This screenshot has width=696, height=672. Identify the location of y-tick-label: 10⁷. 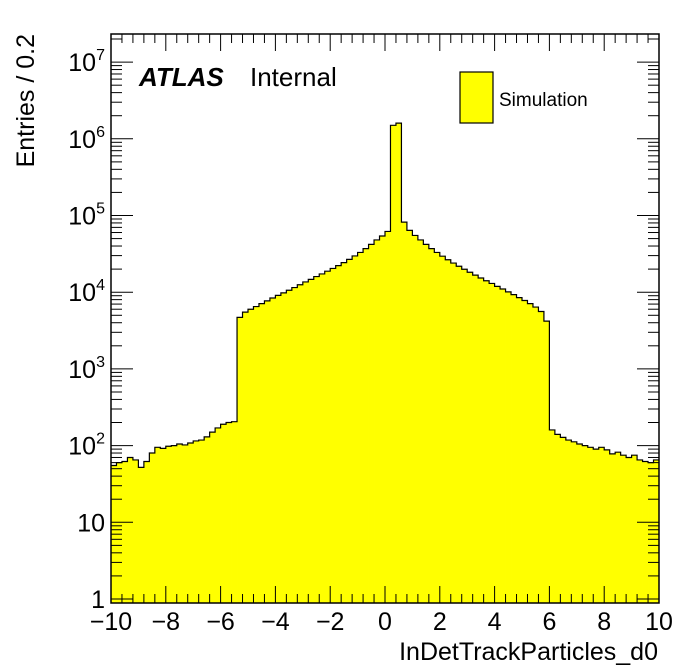
(86, 62).